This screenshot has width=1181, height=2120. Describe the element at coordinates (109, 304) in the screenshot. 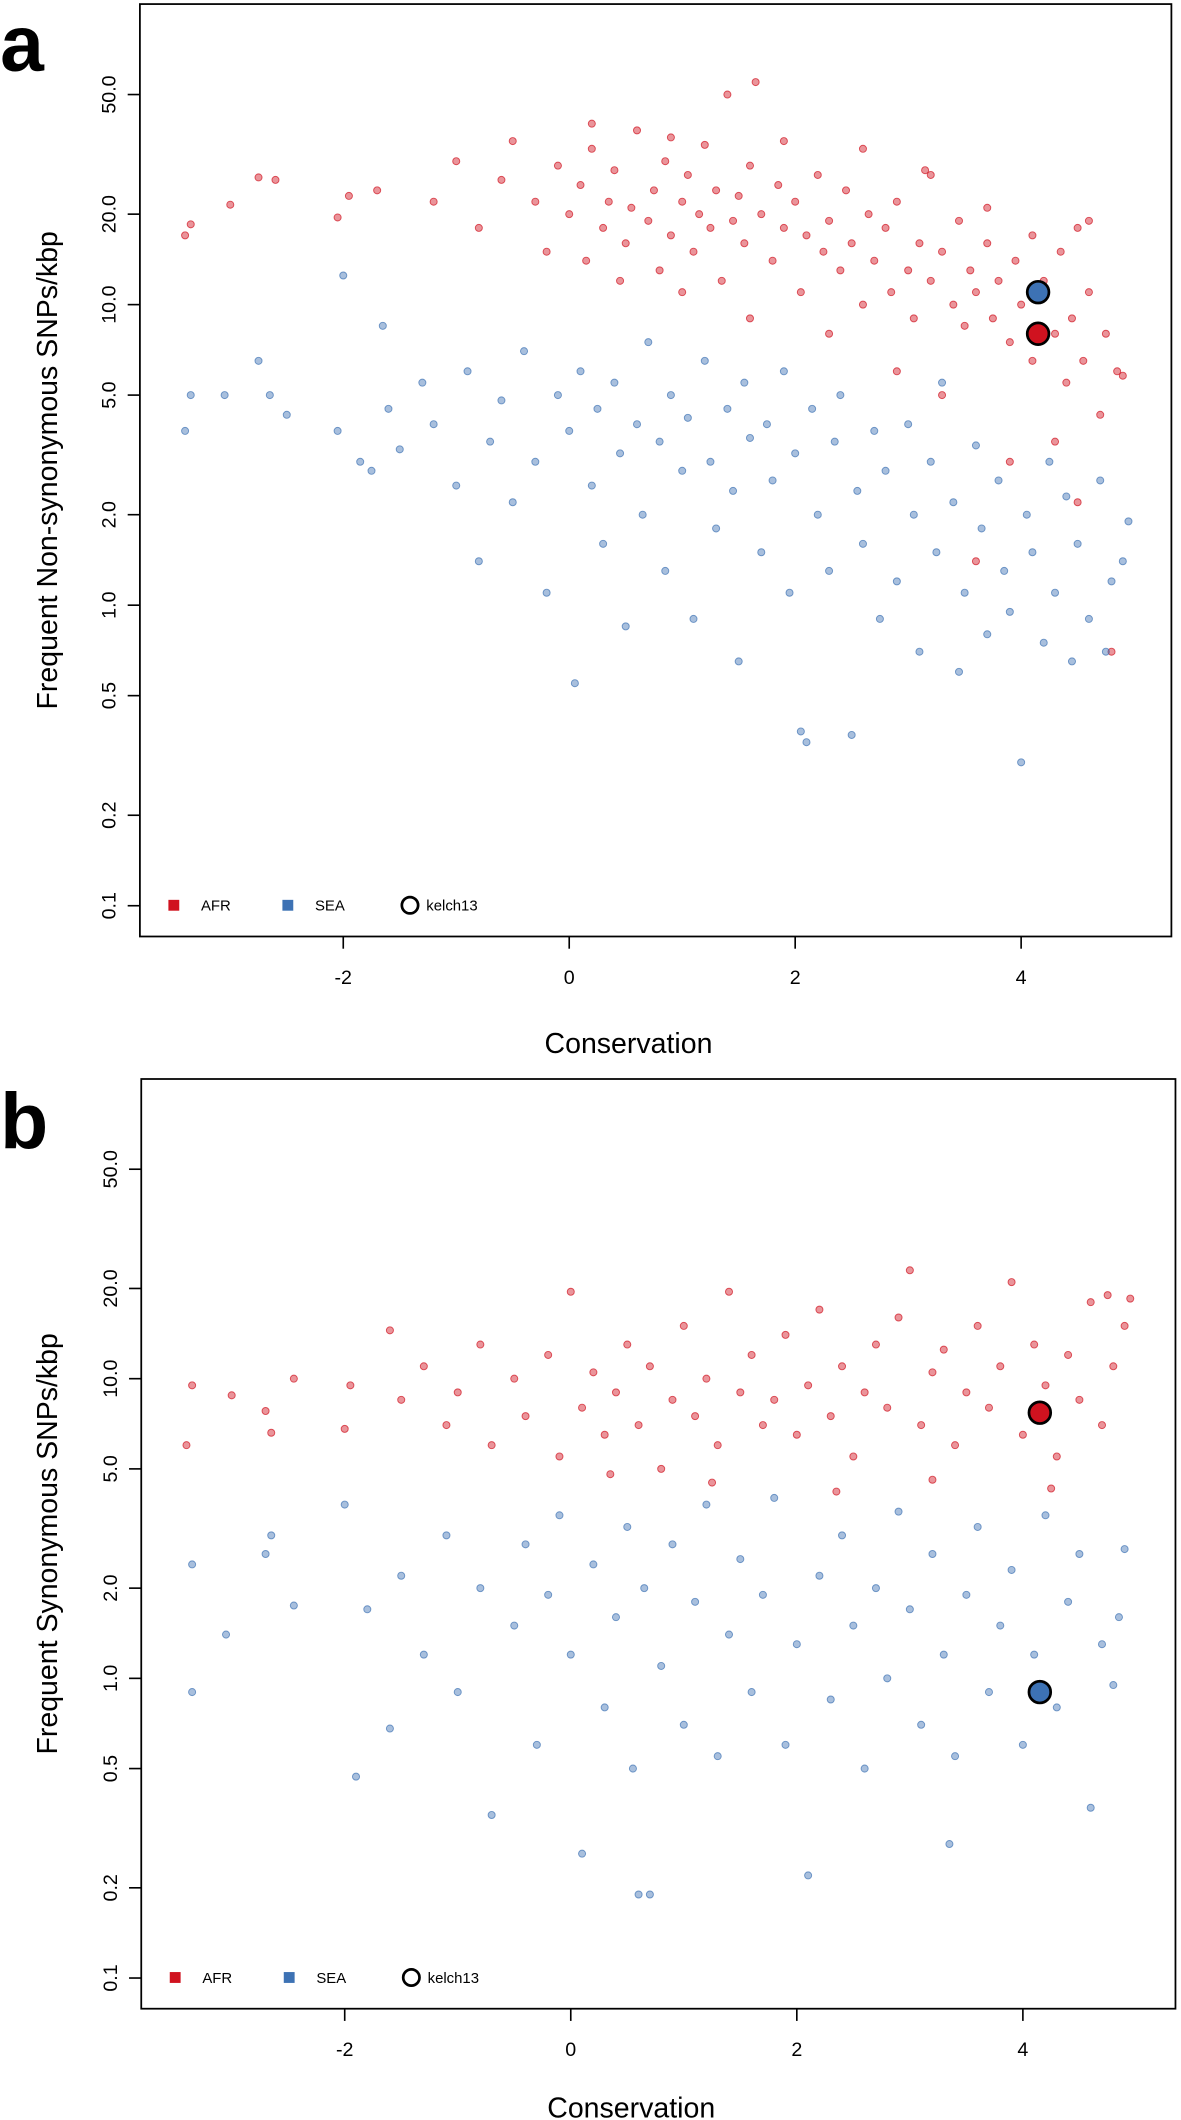

I see `y-tick-label: 10.0` at that location.